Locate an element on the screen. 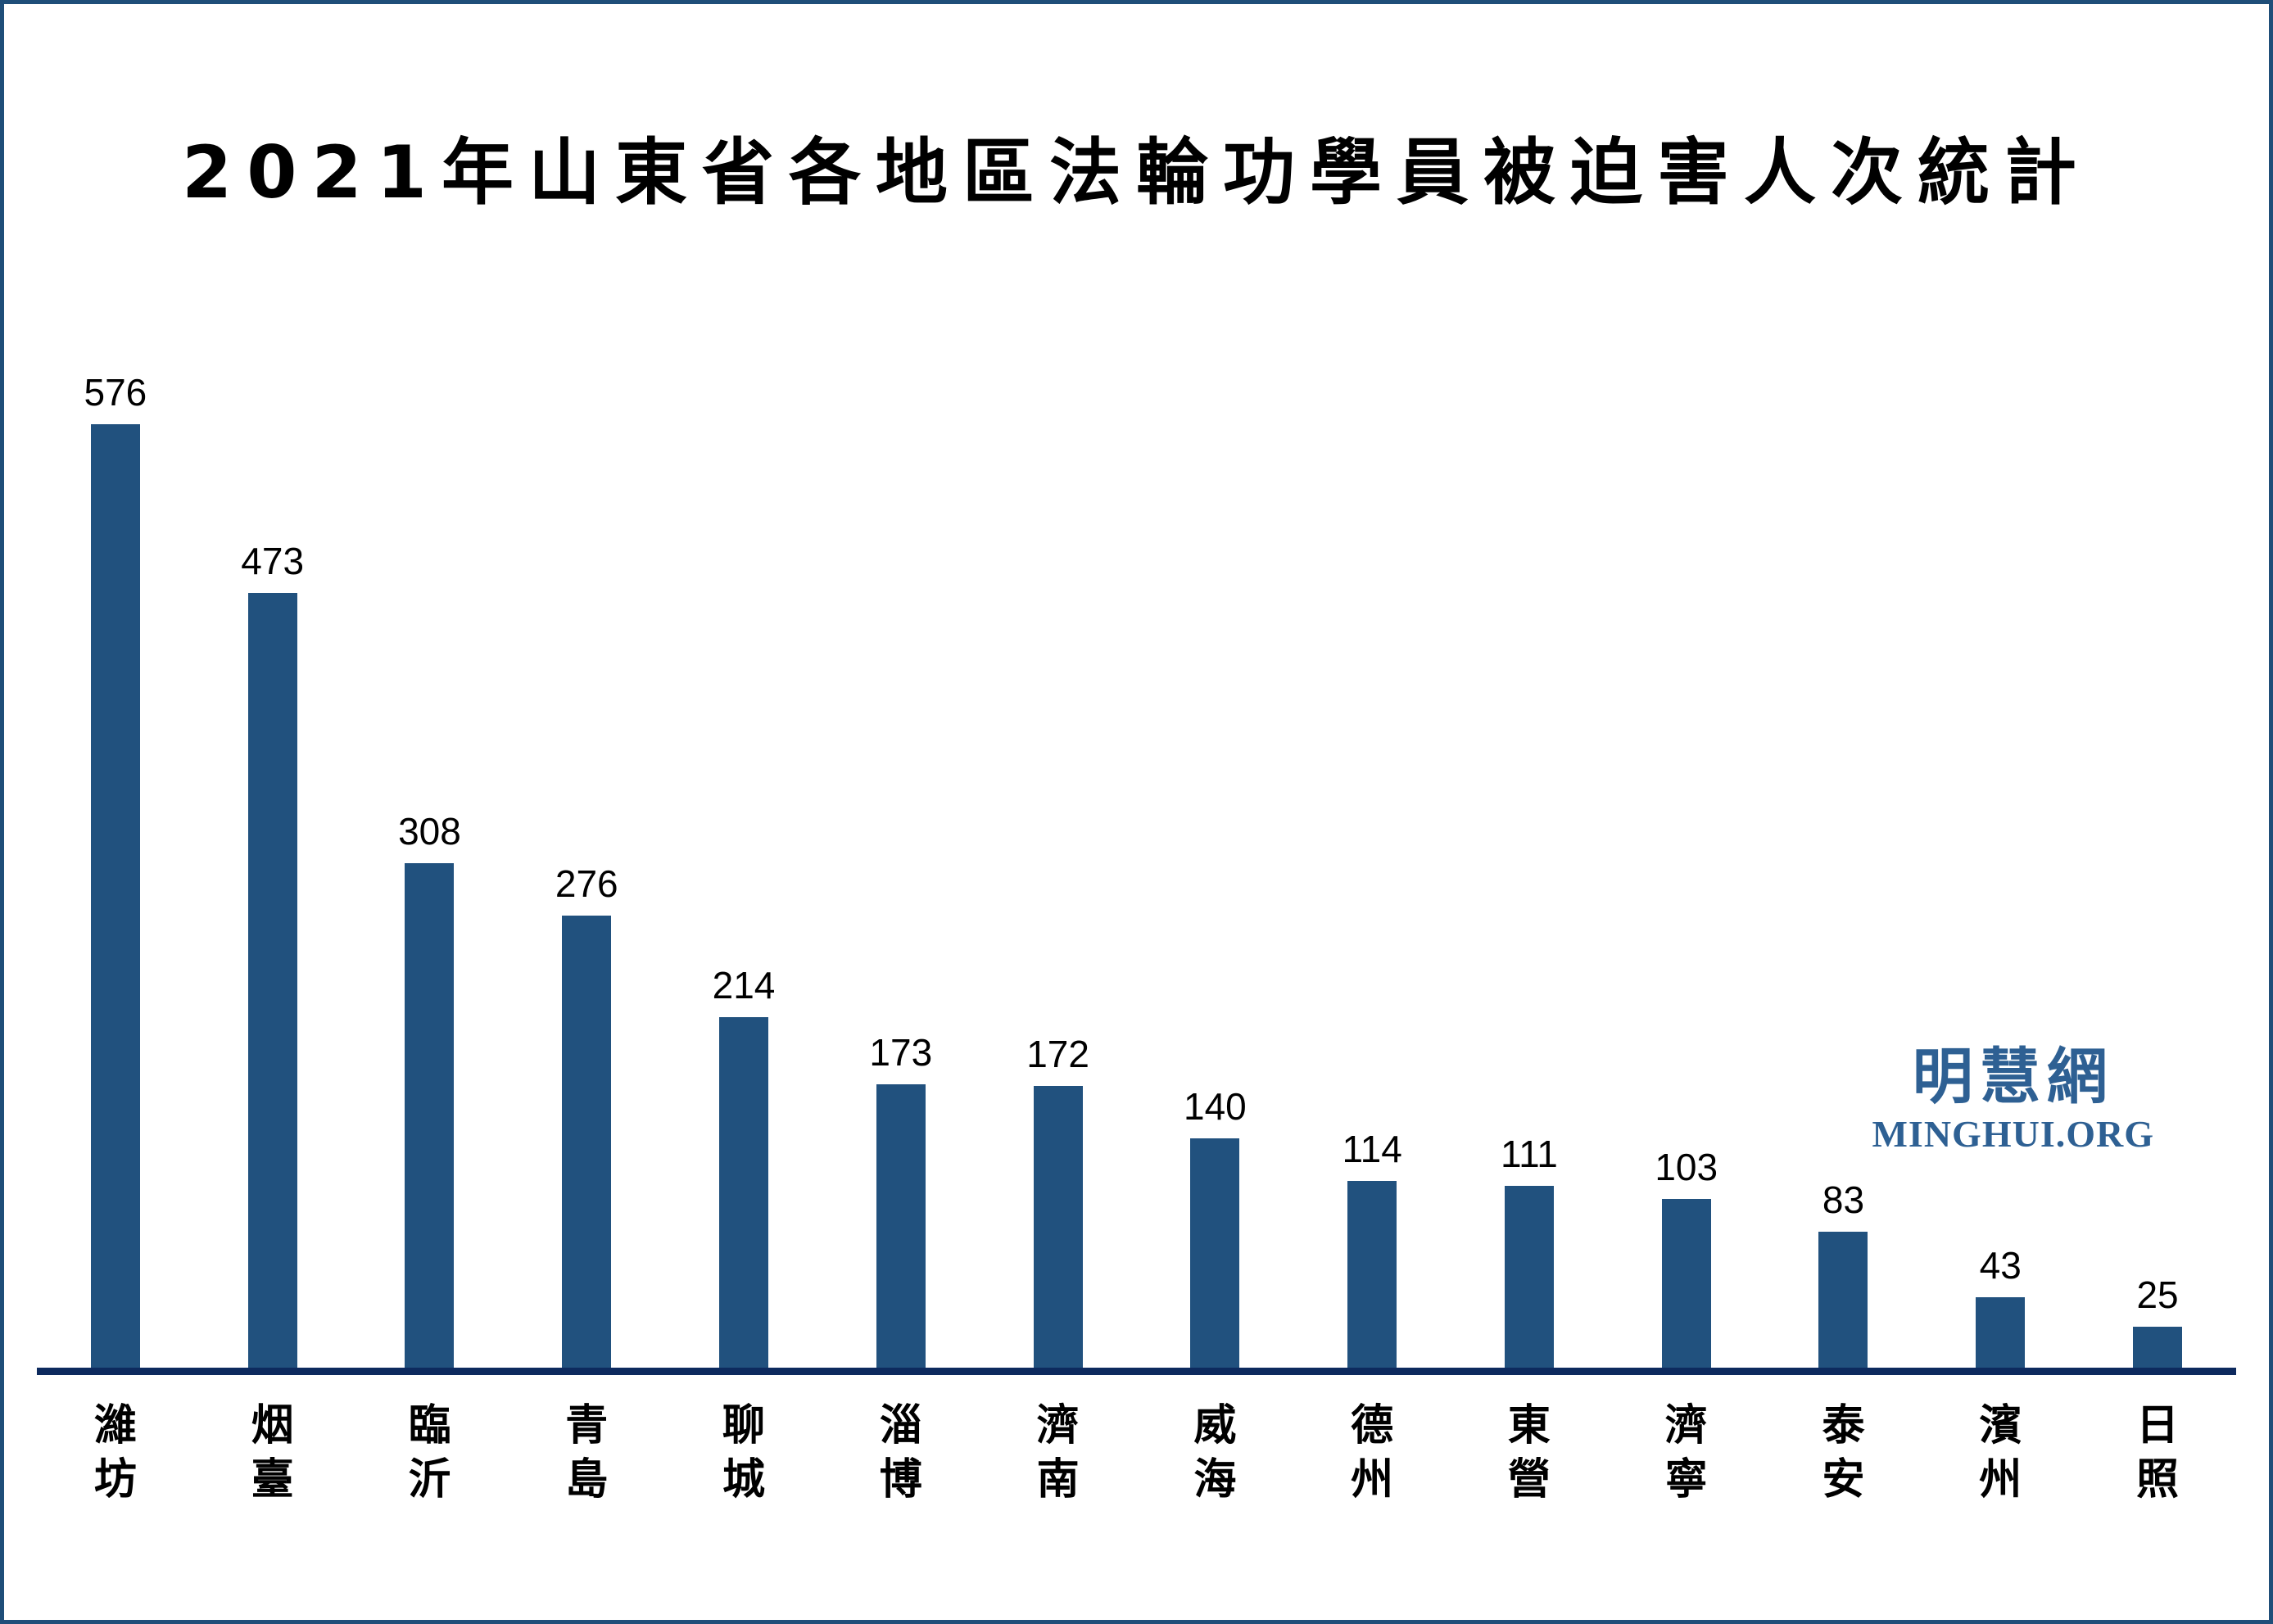 This screenshot has width=2273, height=1624. category-label: 濰 坊 is located at coordinates (115, 1452).